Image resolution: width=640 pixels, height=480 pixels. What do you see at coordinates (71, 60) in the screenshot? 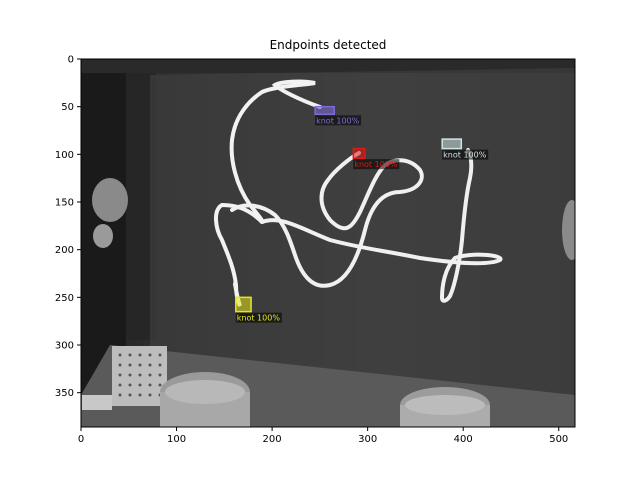
I see `y-tick-label: 0` at bounding box center [71, 60].